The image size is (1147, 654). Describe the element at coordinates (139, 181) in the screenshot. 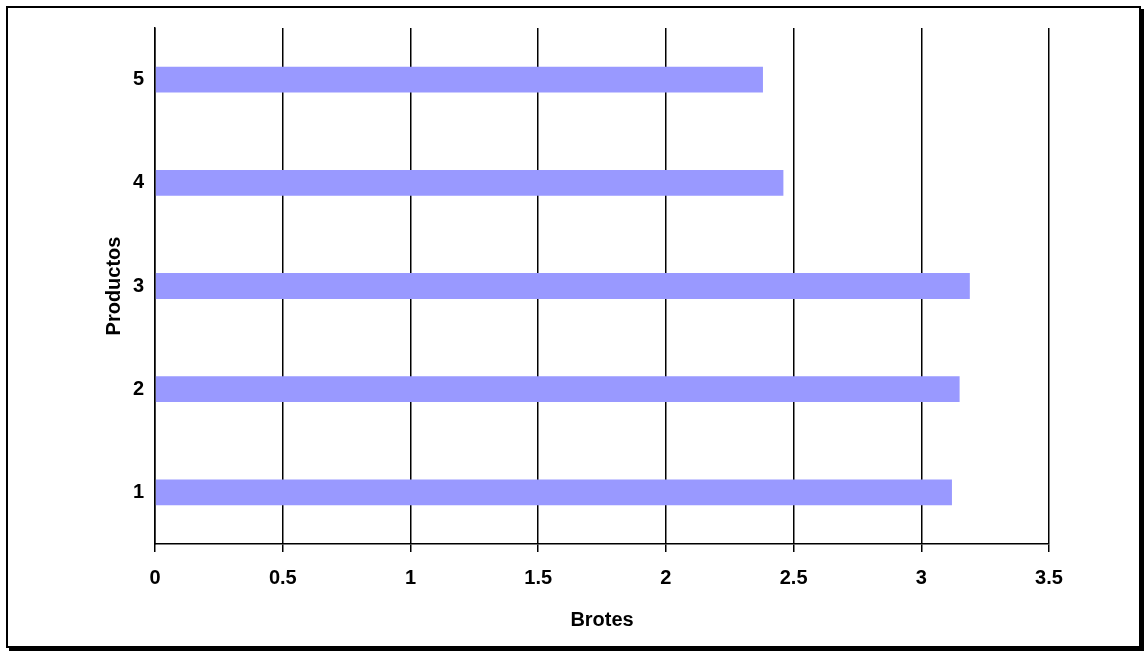

I see `y-tick-label: 4` at that location.